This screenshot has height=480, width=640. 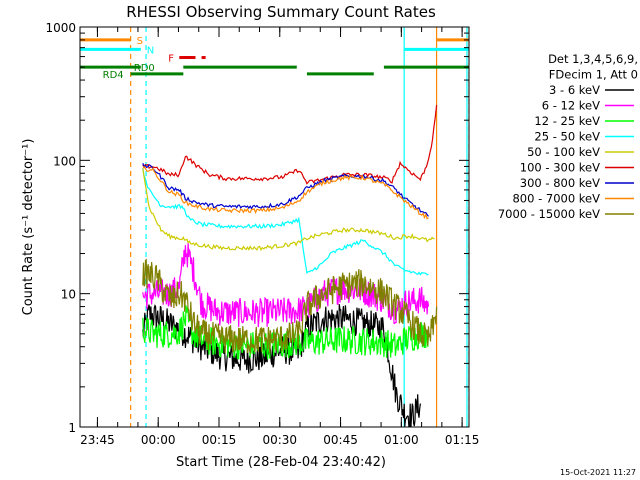 I want to click on x-tick-label-00-45: 00:45, so click(x=340, y=440).